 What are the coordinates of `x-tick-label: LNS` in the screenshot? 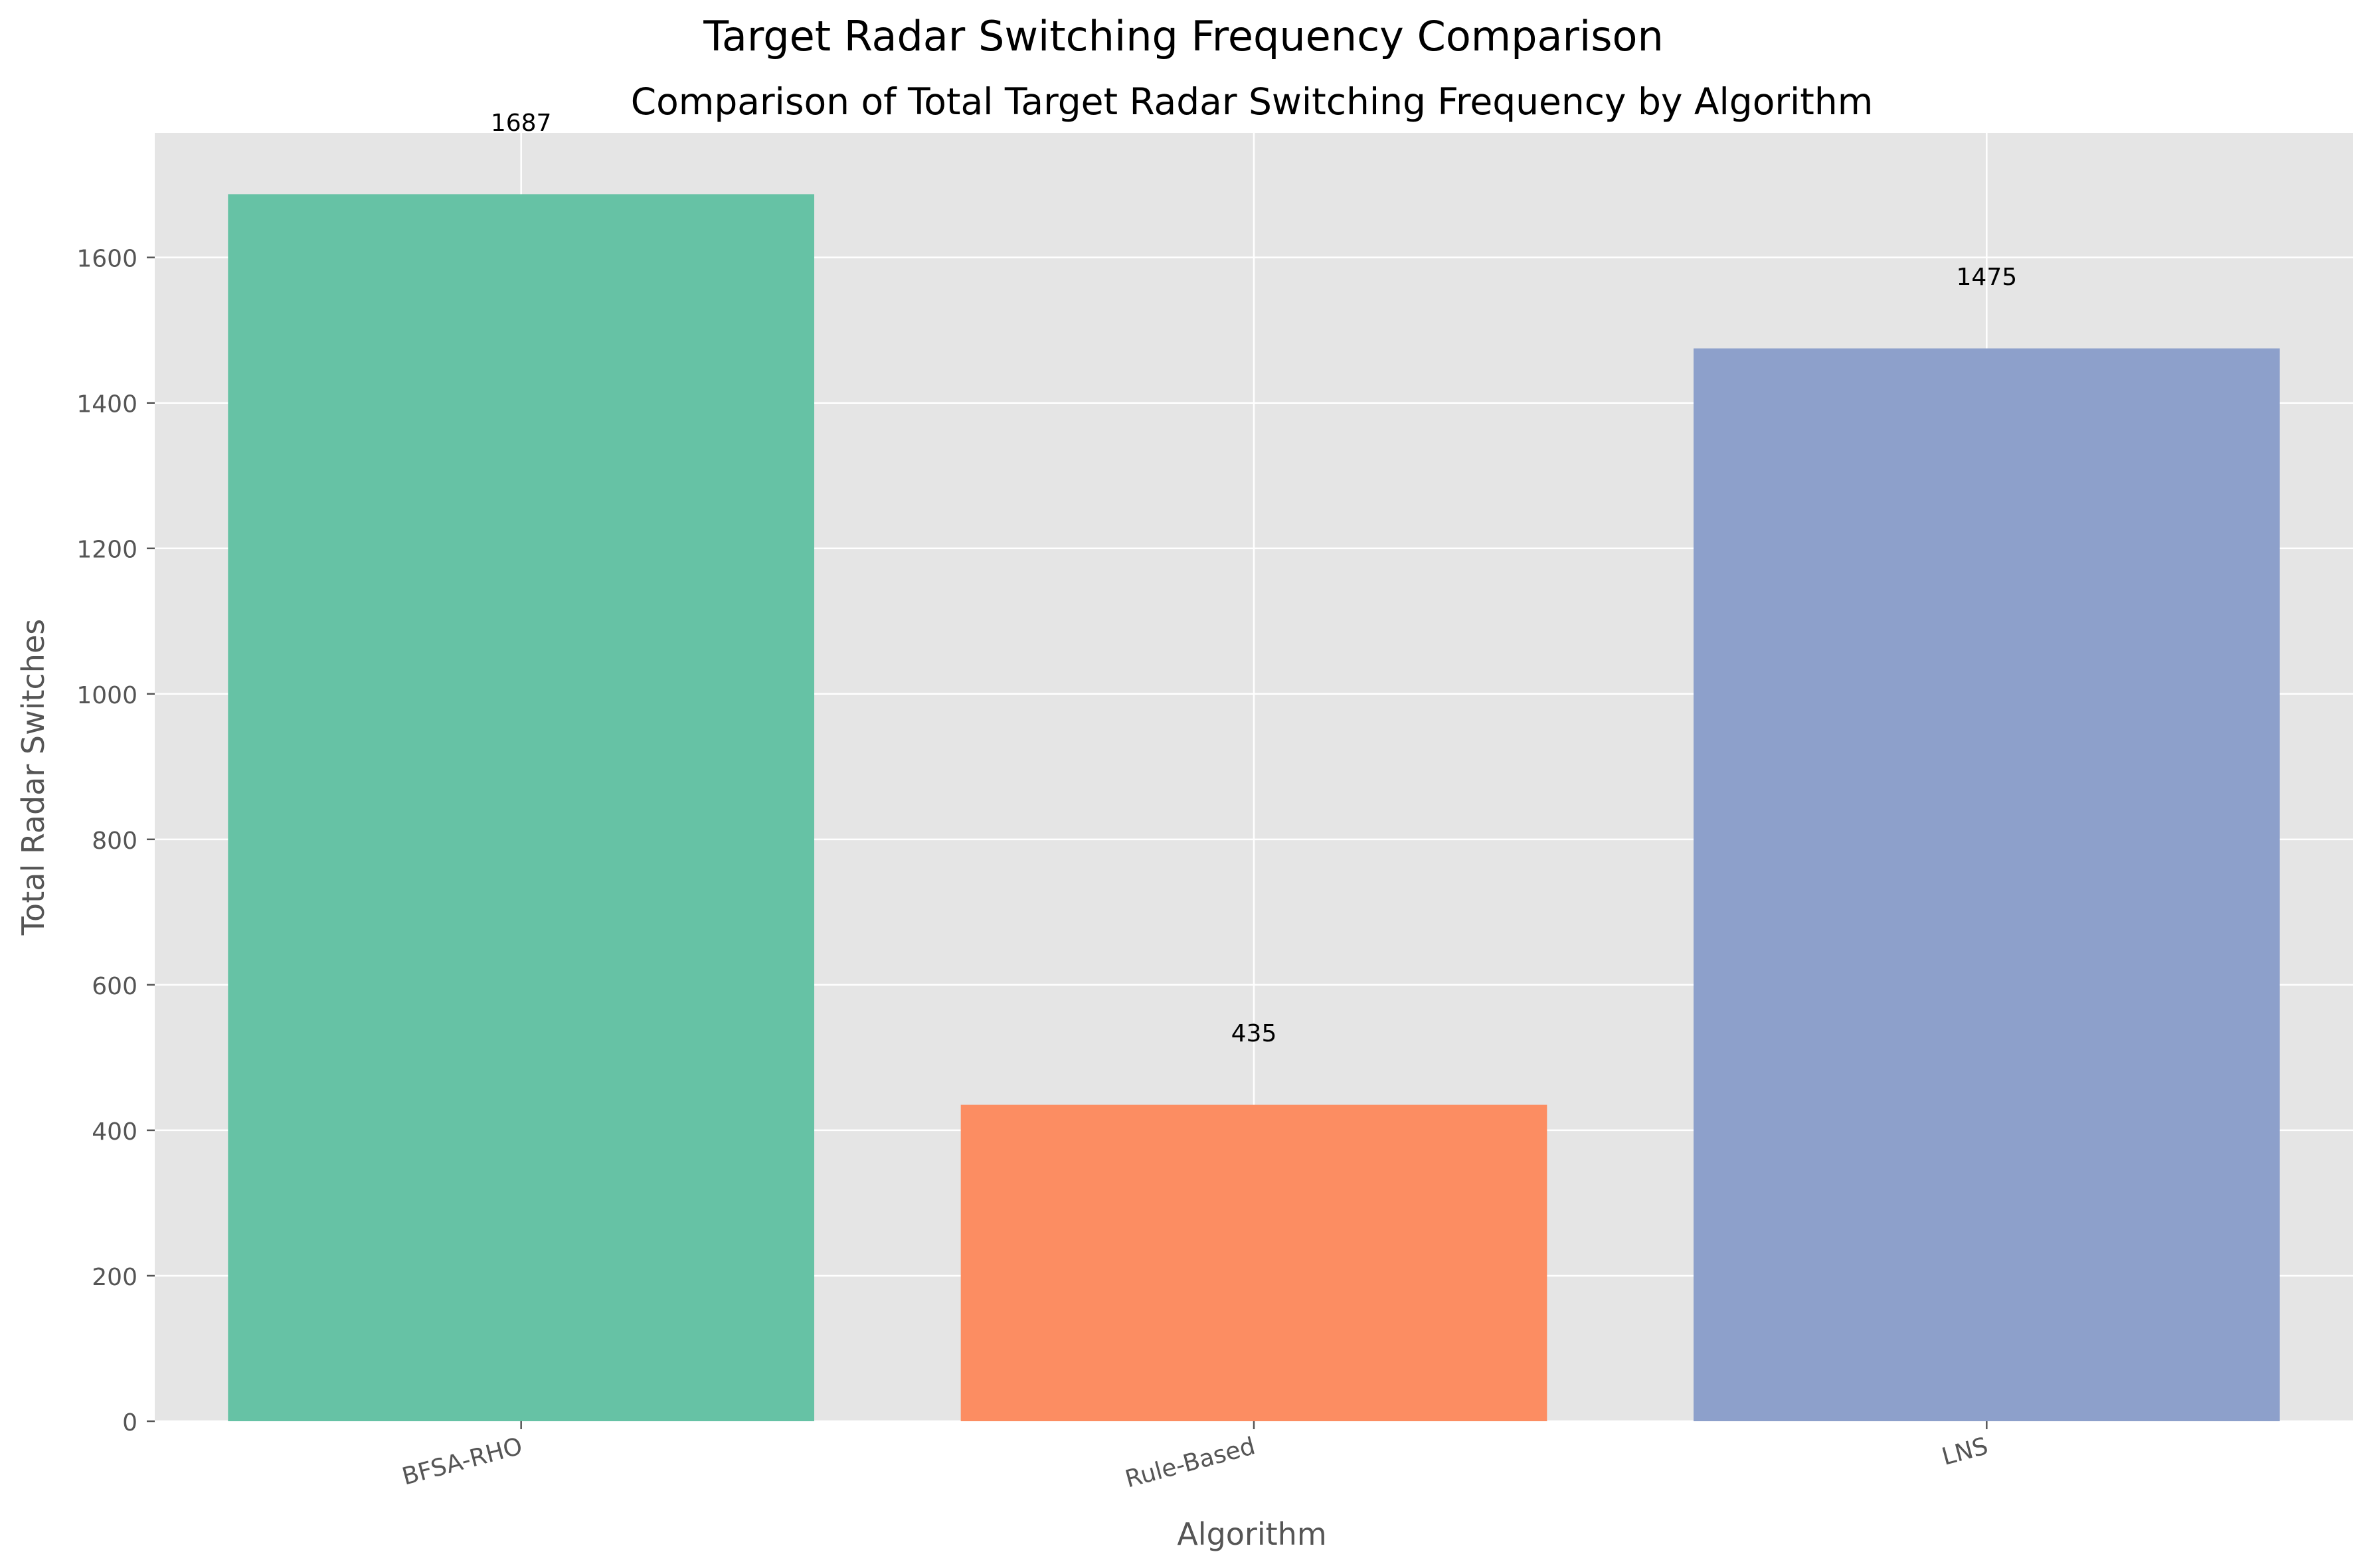 It's located at (1965, 1452).